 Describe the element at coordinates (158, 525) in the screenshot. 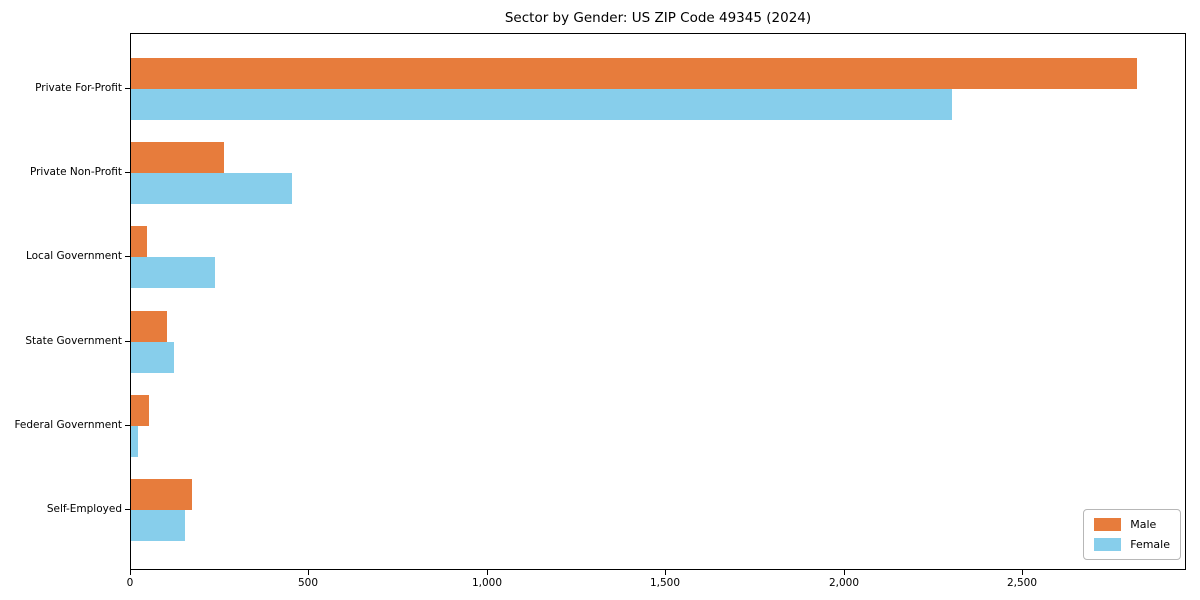

I see `bar-female-self-employed` at that location.